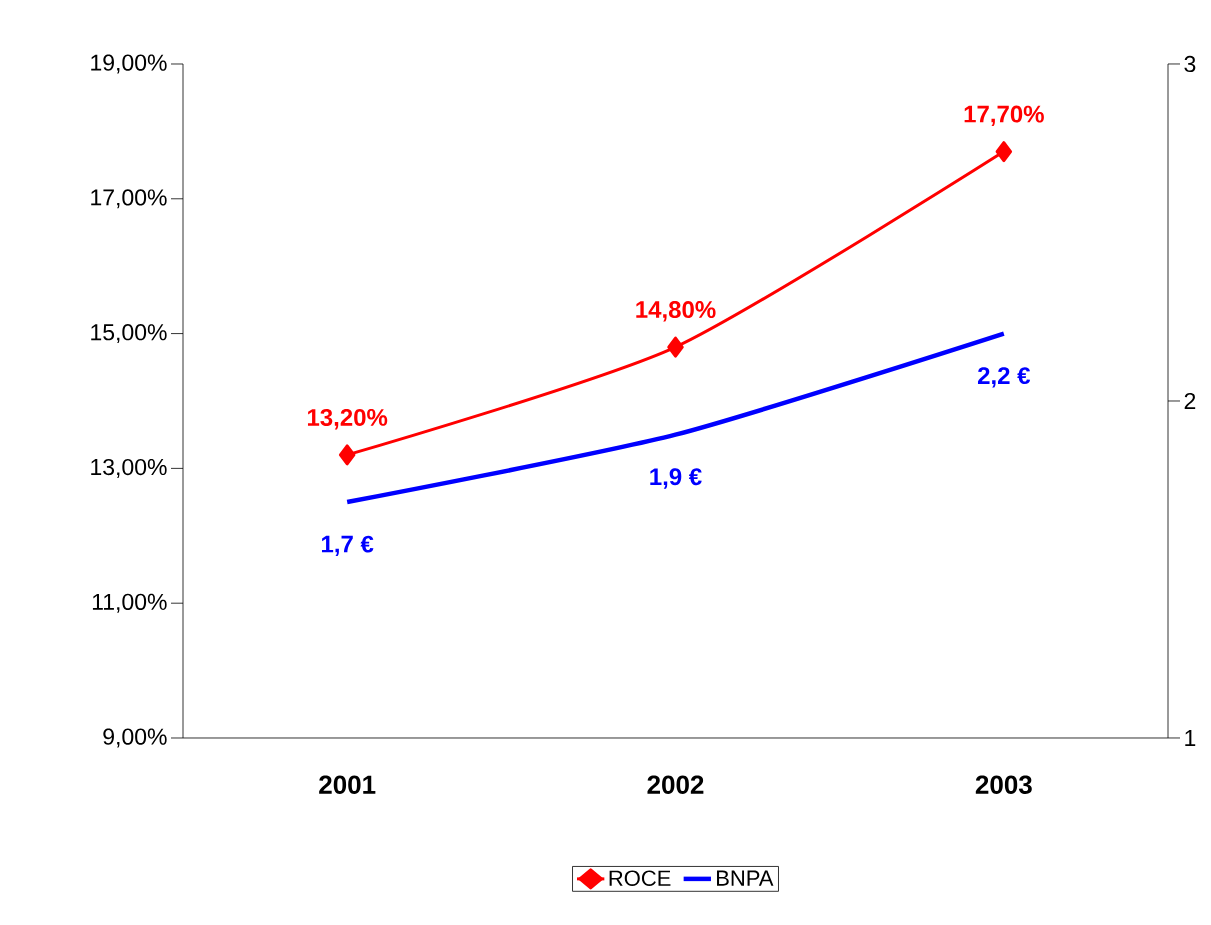  I want to click on y2-tick-label: 2, so click(1190, 401).